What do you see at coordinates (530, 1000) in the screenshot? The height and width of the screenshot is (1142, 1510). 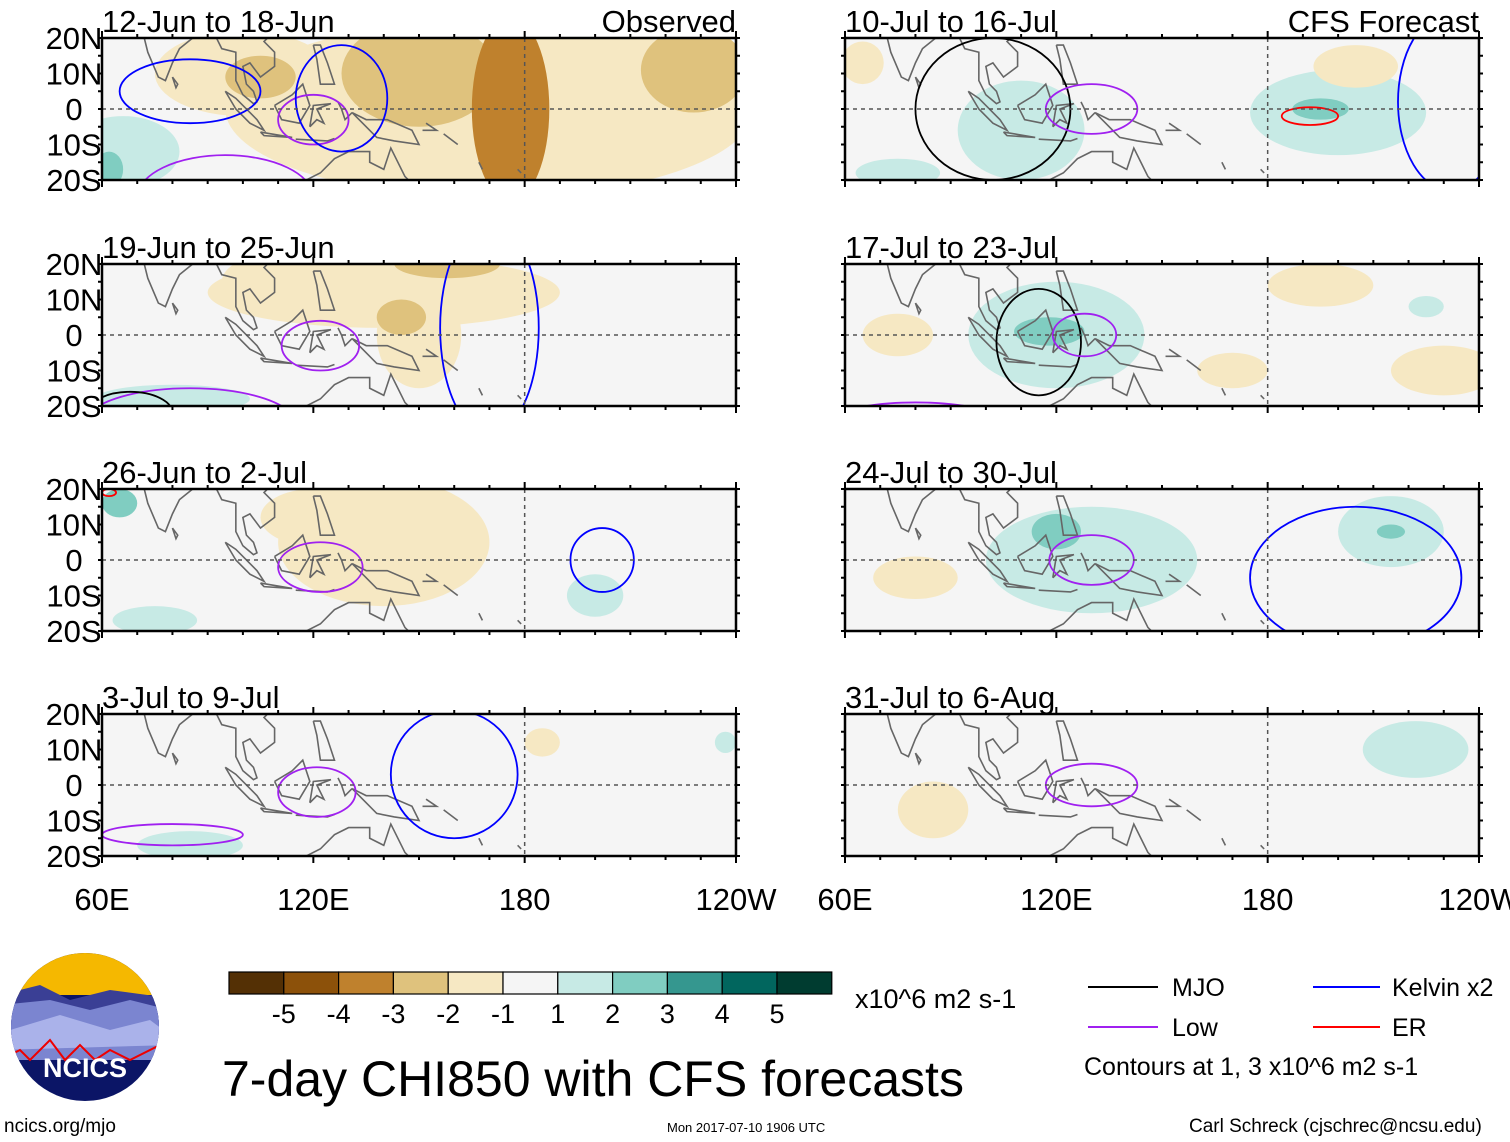 I see `colorbar: -5 -4 -3 -2 -1 1 2 3 4 5` at bounding box center [530, 1000].